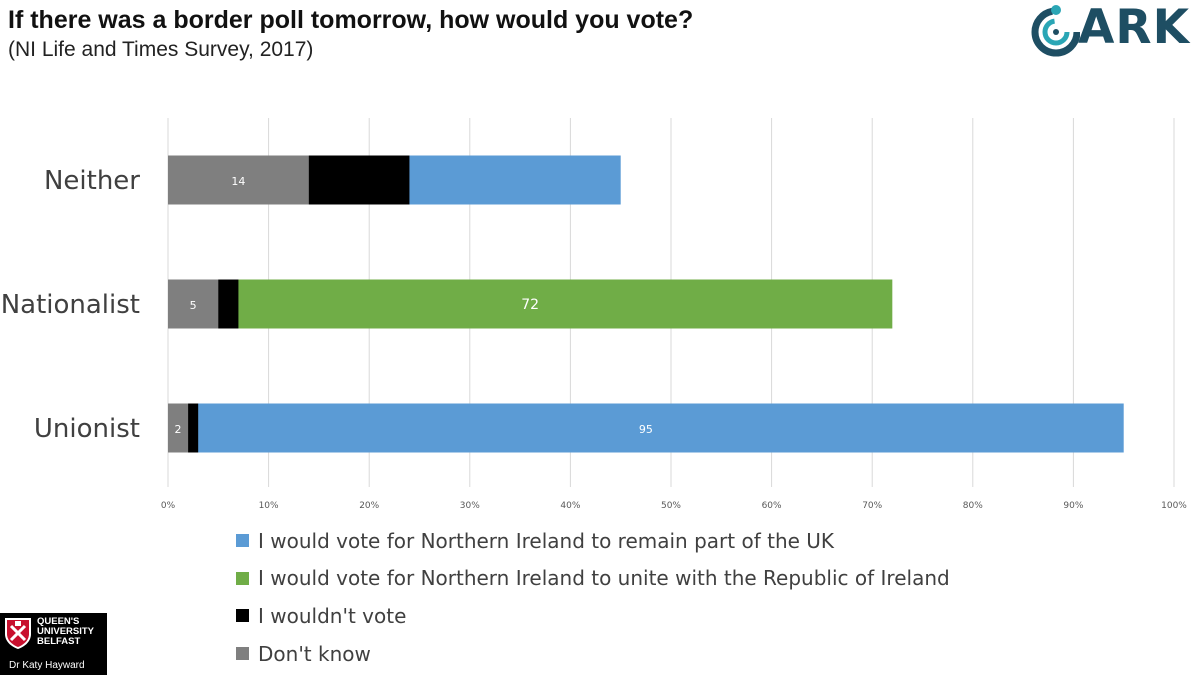  What do you see at coordinates (314, 653) in the screenshot?
I see `legend-label: Don't know` at bounding box center [314, 653].